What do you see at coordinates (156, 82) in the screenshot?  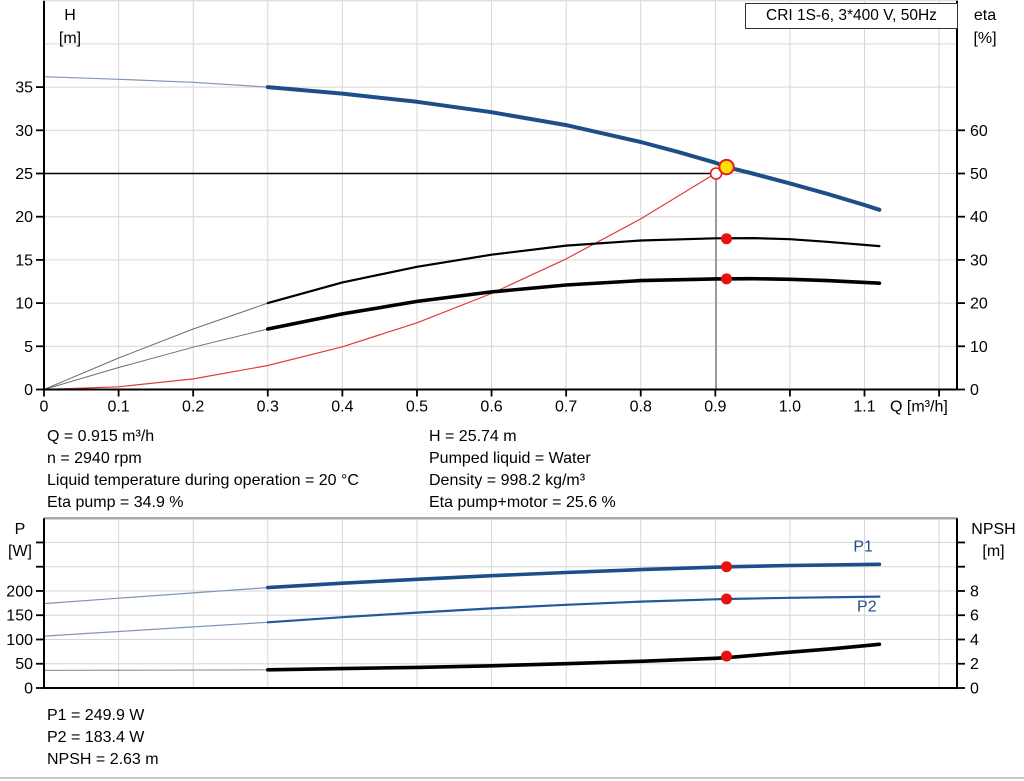 I see `head-curve-low-flow` at bounding box center [156, 82].